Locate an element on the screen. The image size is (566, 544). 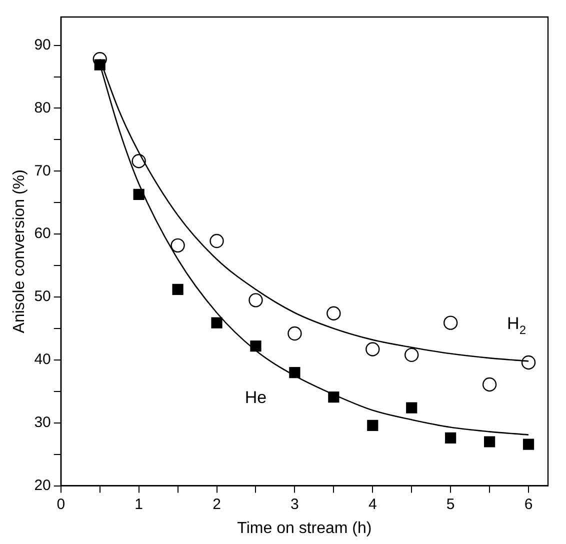
y-tick-label: 80 is located at coordinates (42, 107).